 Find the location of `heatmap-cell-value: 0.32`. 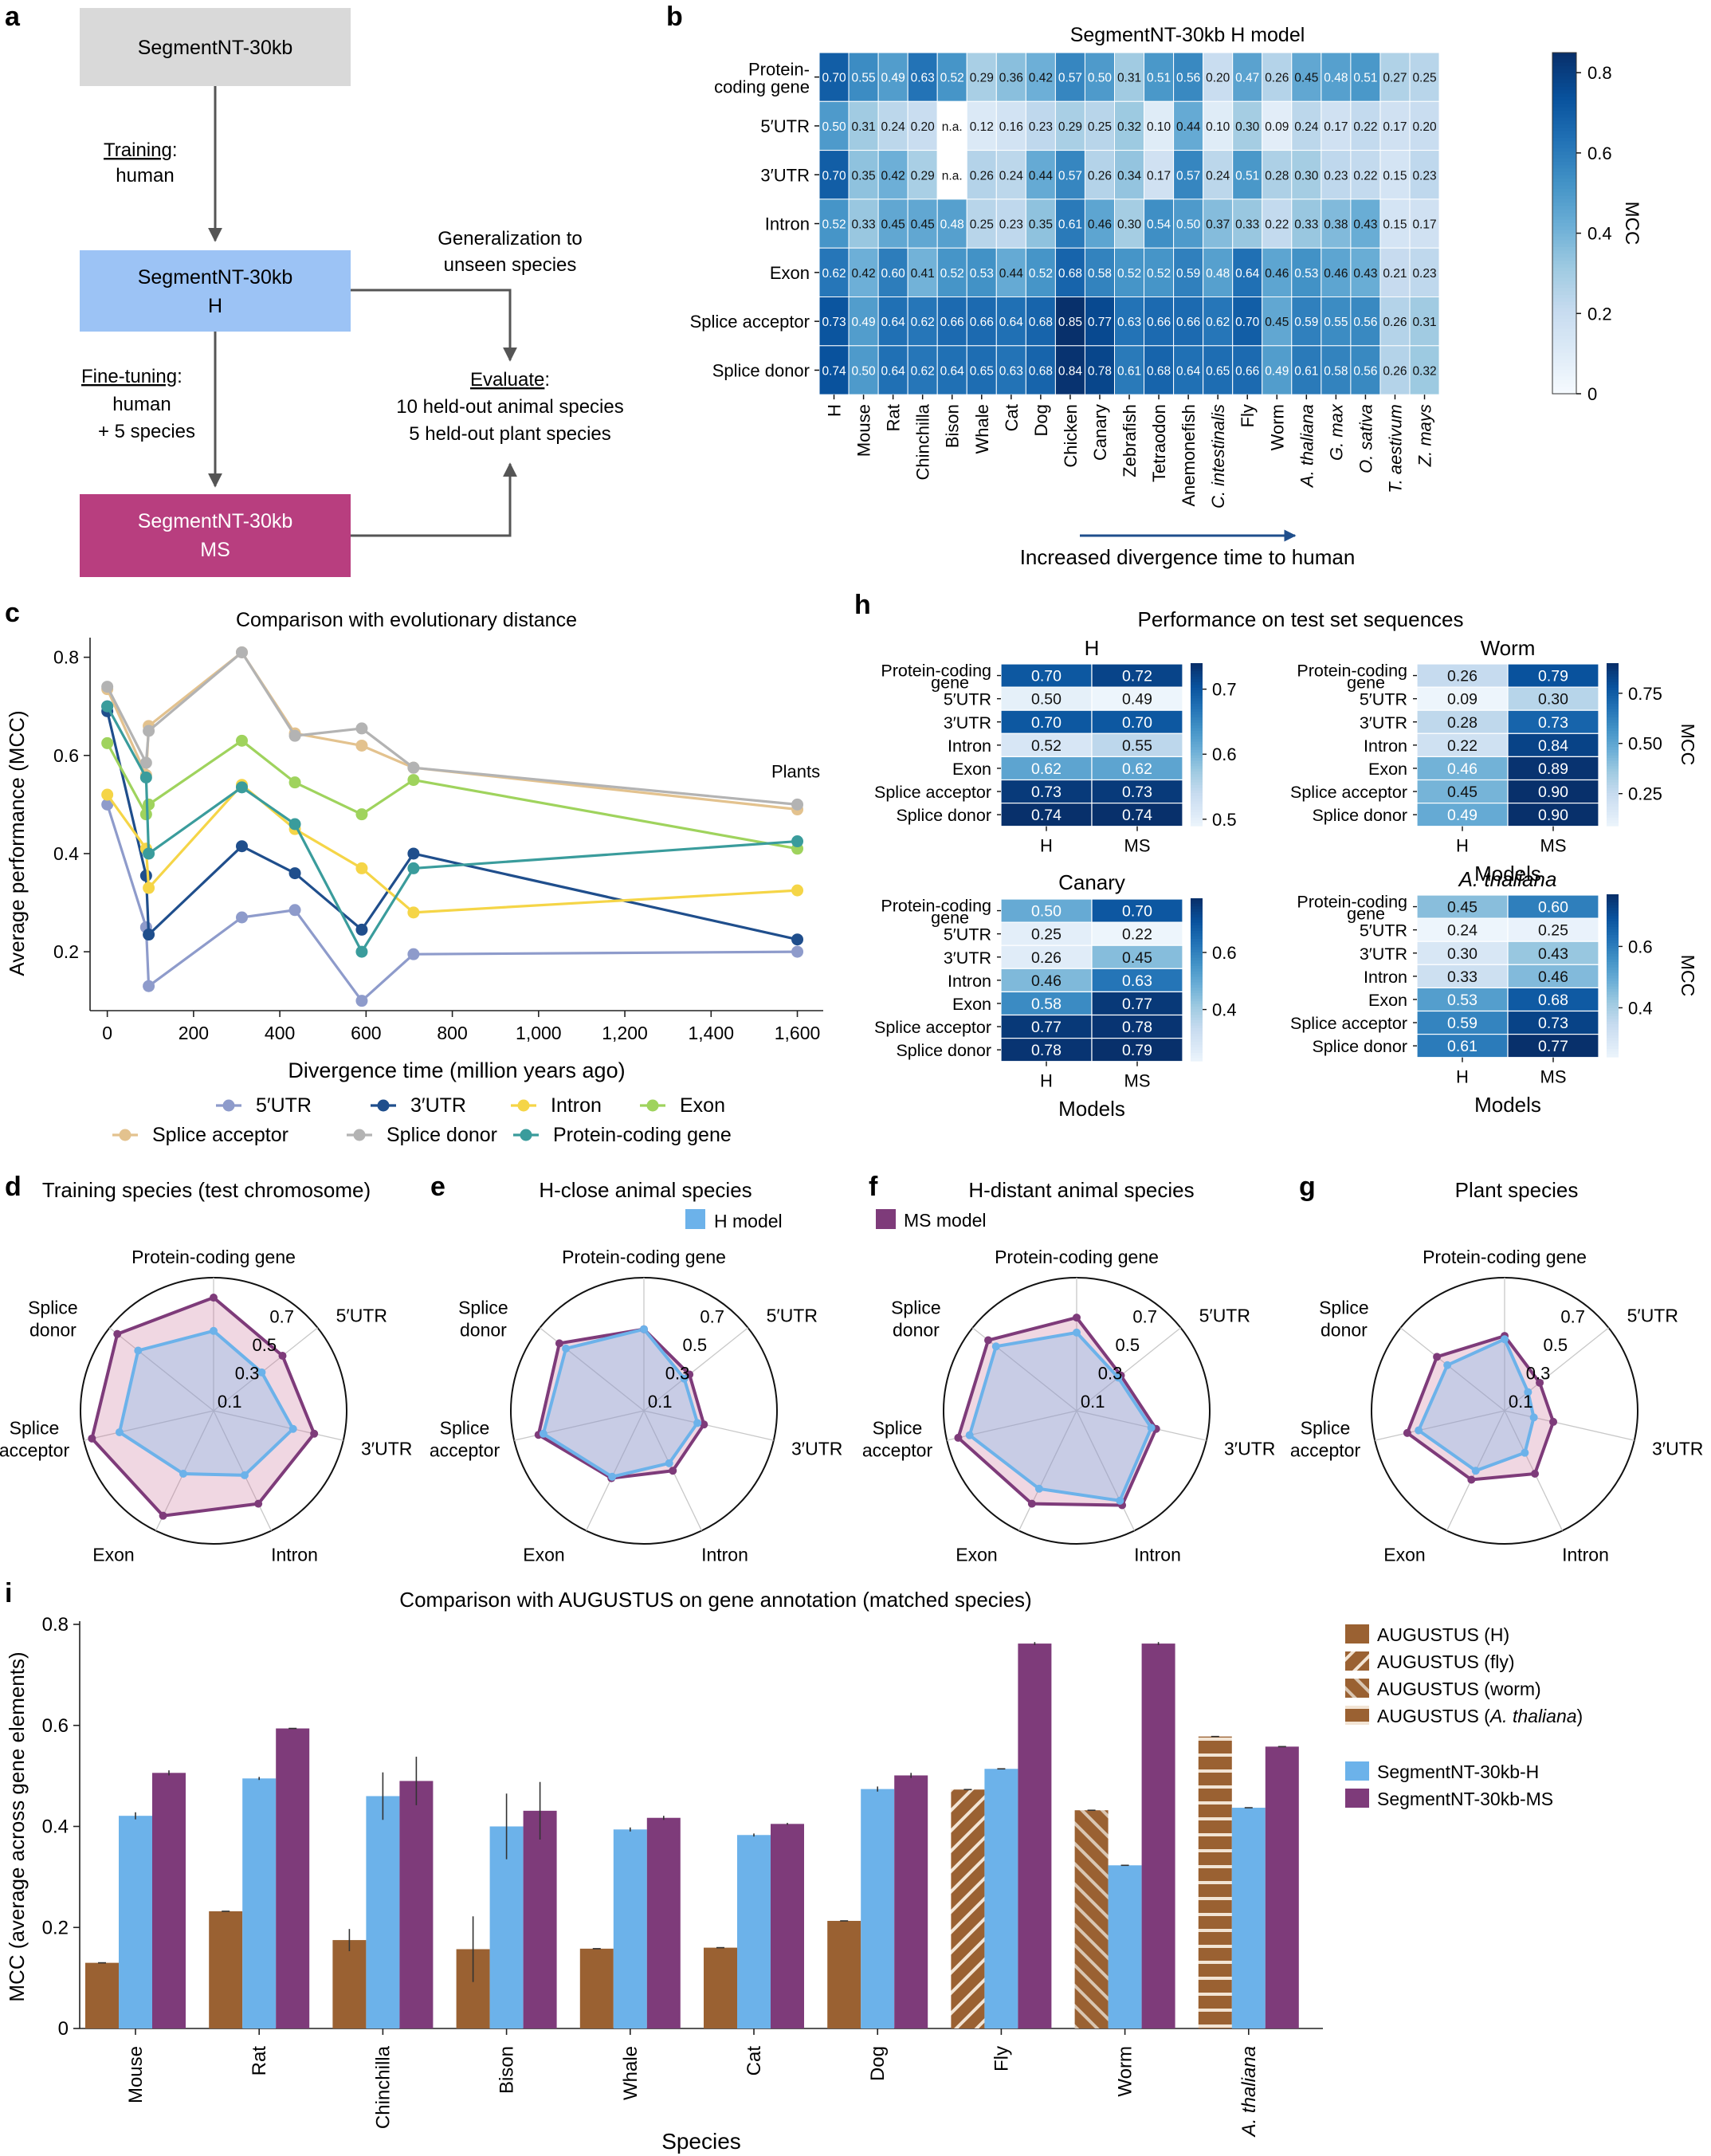

heatmap-cell-value: 0.32 is located at coordinates (1424, 371).